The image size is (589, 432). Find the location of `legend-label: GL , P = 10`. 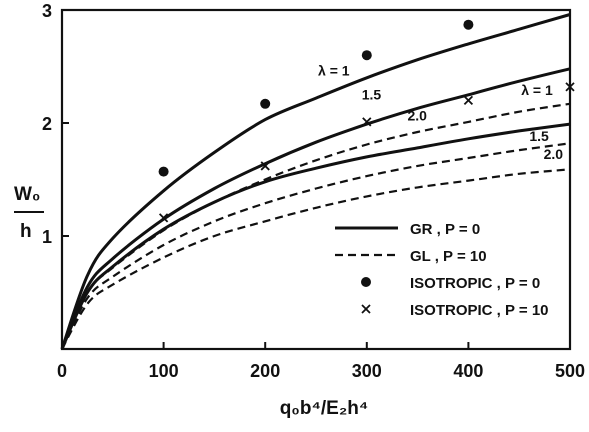

legend-label: GL , P = 10 is located at coordinates (448, 256).